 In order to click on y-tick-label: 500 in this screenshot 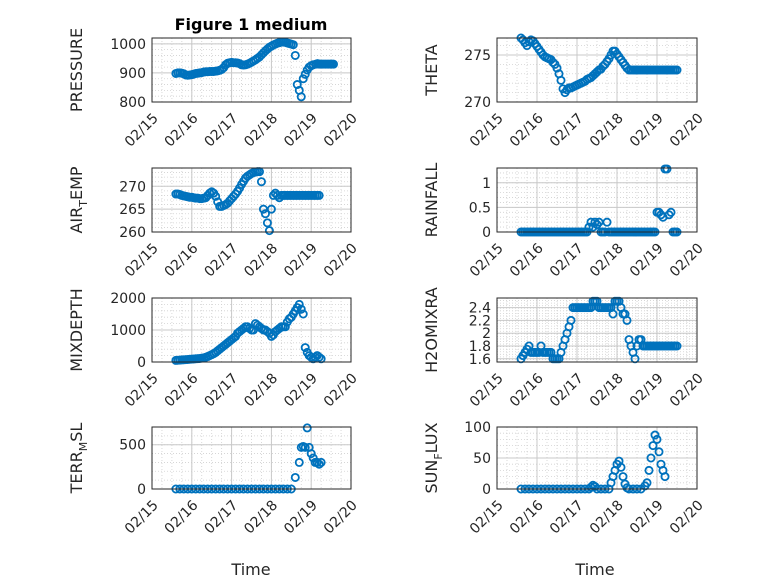, I will do `click(132, 446)`.